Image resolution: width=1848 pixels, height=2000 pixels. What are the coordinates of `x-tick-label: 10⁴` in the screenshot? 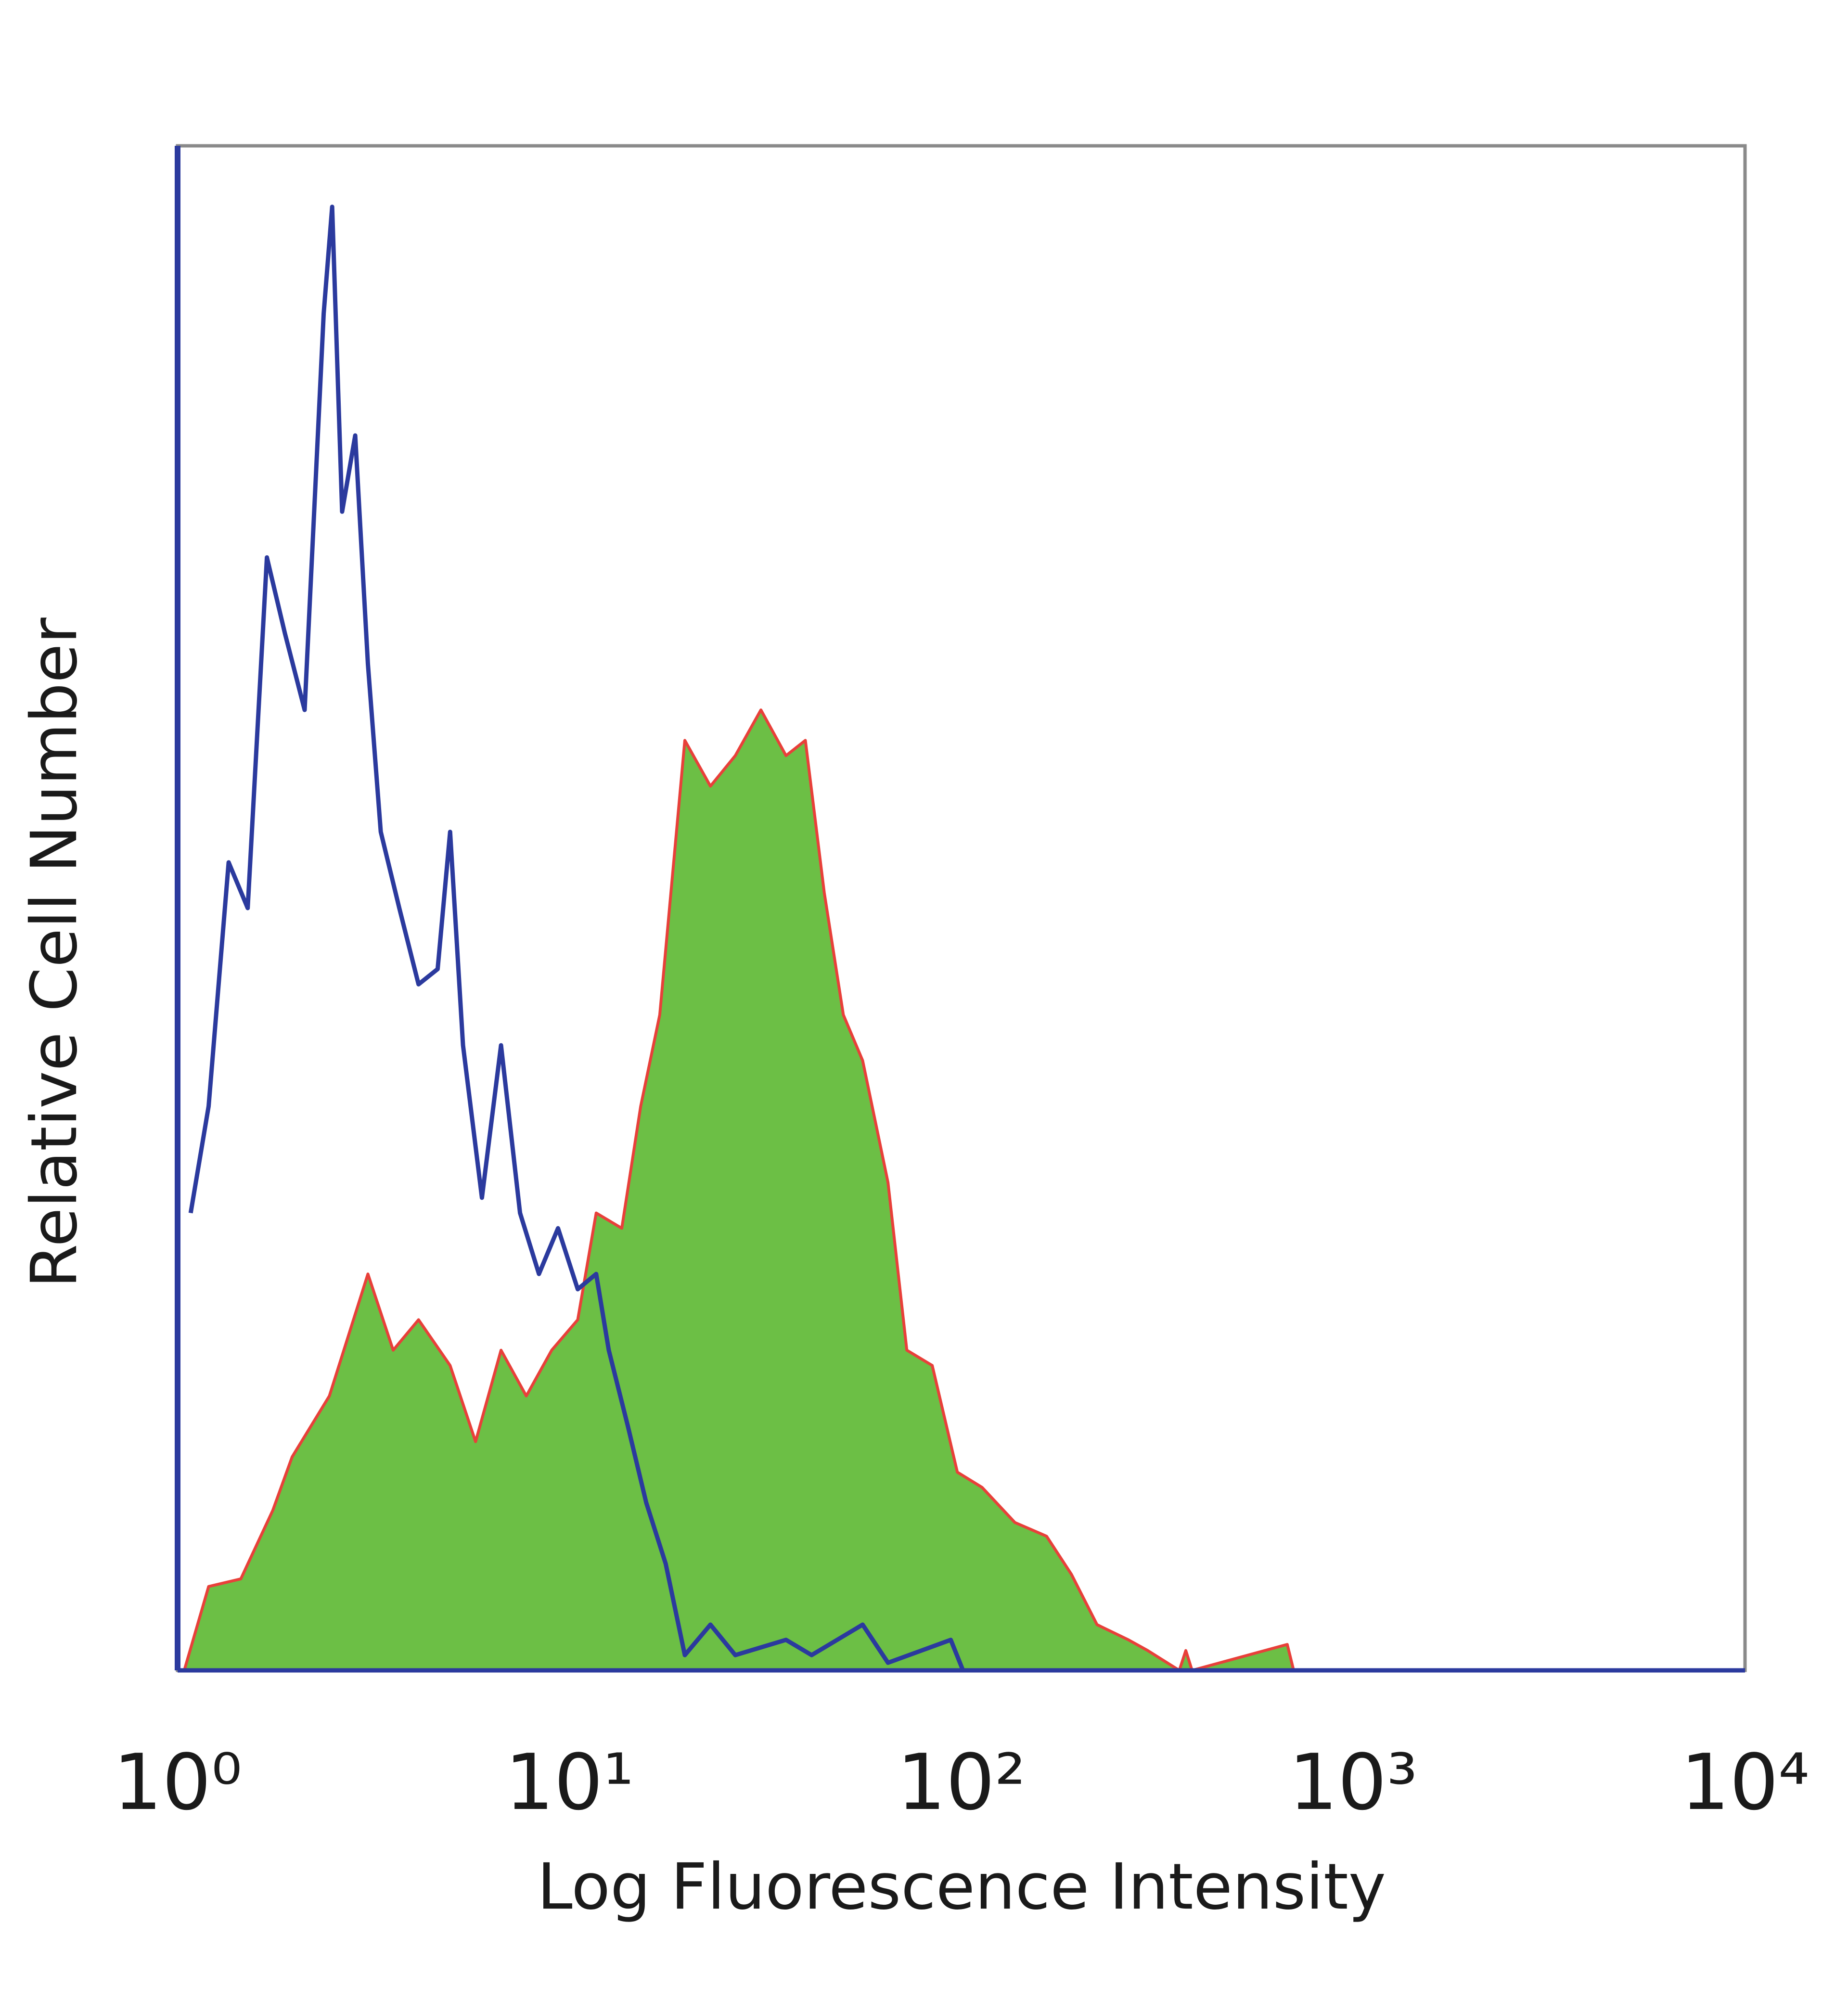 It's located at (1745, 1782).